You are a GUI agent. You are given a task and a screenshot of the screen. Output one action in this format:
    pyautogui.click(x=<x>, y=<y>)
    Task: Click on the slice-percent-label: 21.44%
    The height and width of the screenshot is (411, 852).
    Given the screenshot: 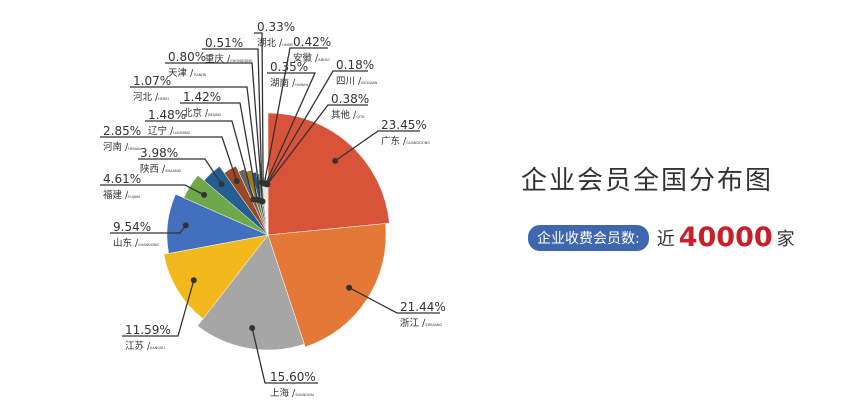 What is the action you would take?
    pyautogui.click(x=423, y=307)
    